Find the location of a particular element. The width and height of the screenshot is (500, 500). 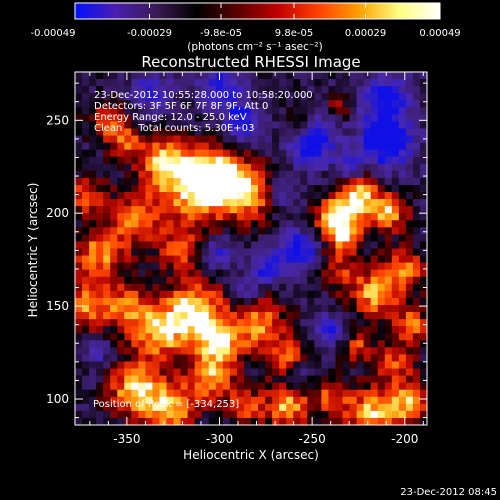

footer-timestamp: 23-Dec-2012 08:45 is located at coordinates (448, 492).